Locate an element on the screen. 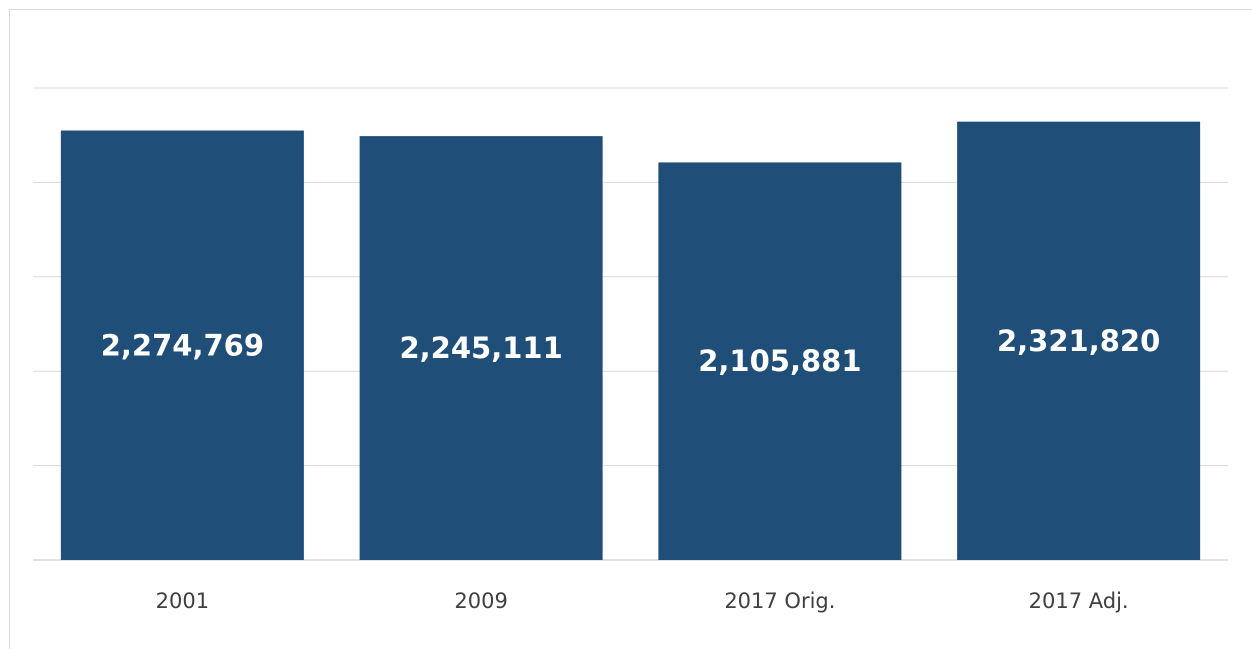 This screenshot has height=649, width=1252. category-axis: 2001 2009 2017 Orig. 2017 Adj. is located at coordinates (642, 601).